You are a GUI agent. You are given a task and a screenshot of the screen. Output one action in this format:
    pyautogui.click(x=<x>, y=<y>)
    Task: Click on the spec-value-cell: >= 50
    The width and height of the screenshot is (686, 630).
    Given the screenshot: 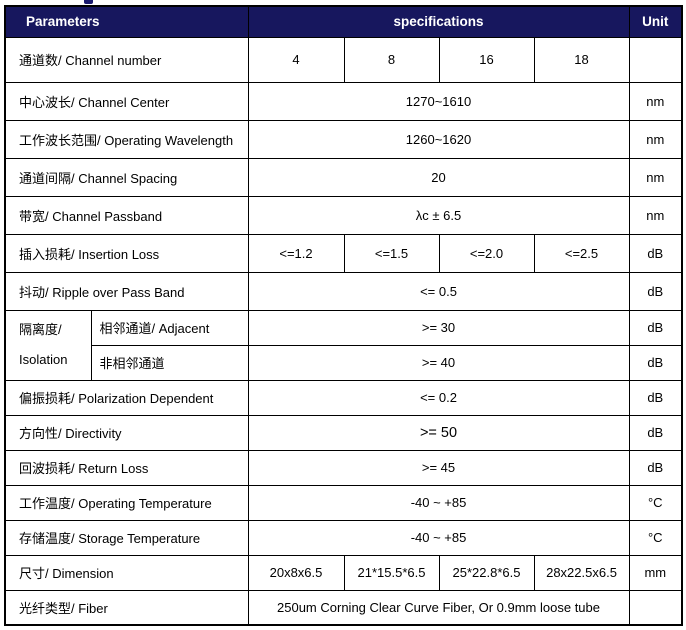 What is the action you would take?
    pyautogui.click(x=438, y=432)
    